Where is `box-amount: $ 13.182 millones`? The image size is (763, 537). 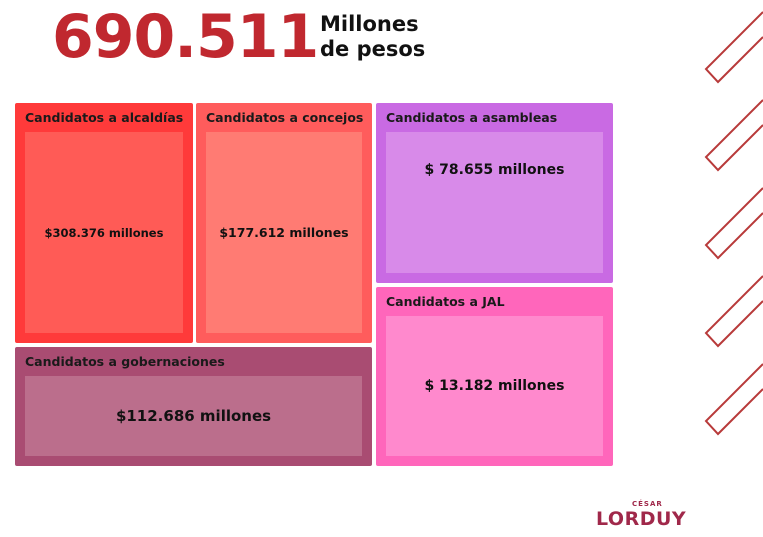
box-amount: $ 13.182 millones is located at coordinates (494, 386).